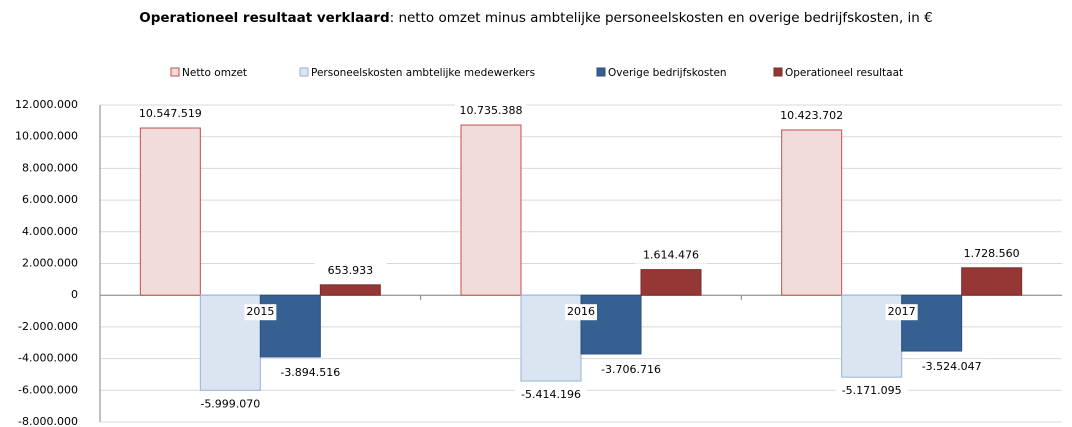 This screenshot has width=1072, height=427. Describe the element at coordinates (48, 358) in the screenshot. I see `y-tick-label: -4.000.000` at that location.